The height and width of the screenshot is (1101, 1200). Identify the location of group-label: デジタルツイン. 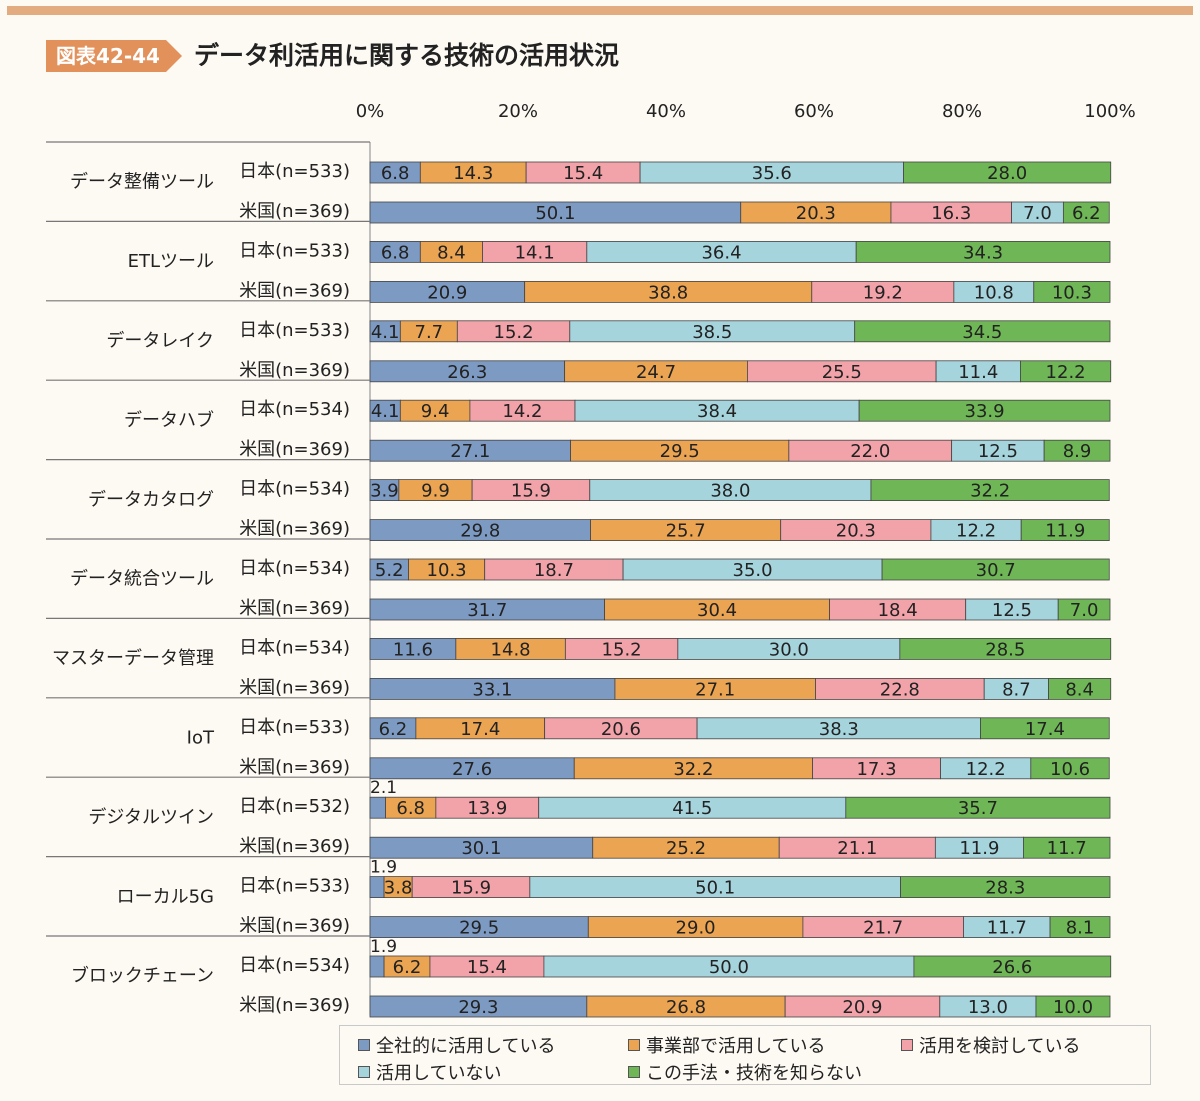
(151, 817).